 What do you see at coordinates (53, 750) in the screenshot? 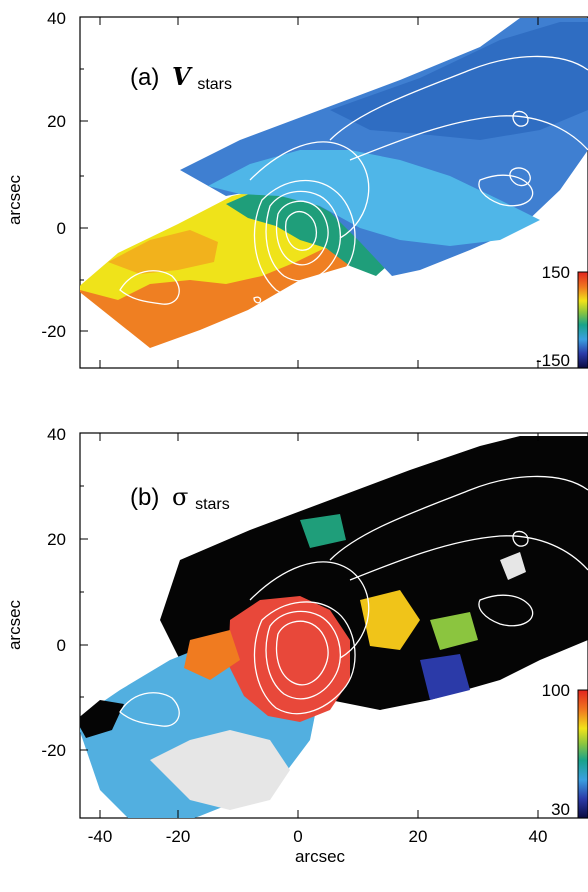
I see `dispersion-ytick-label: -20` at bounding box center [53, 750].